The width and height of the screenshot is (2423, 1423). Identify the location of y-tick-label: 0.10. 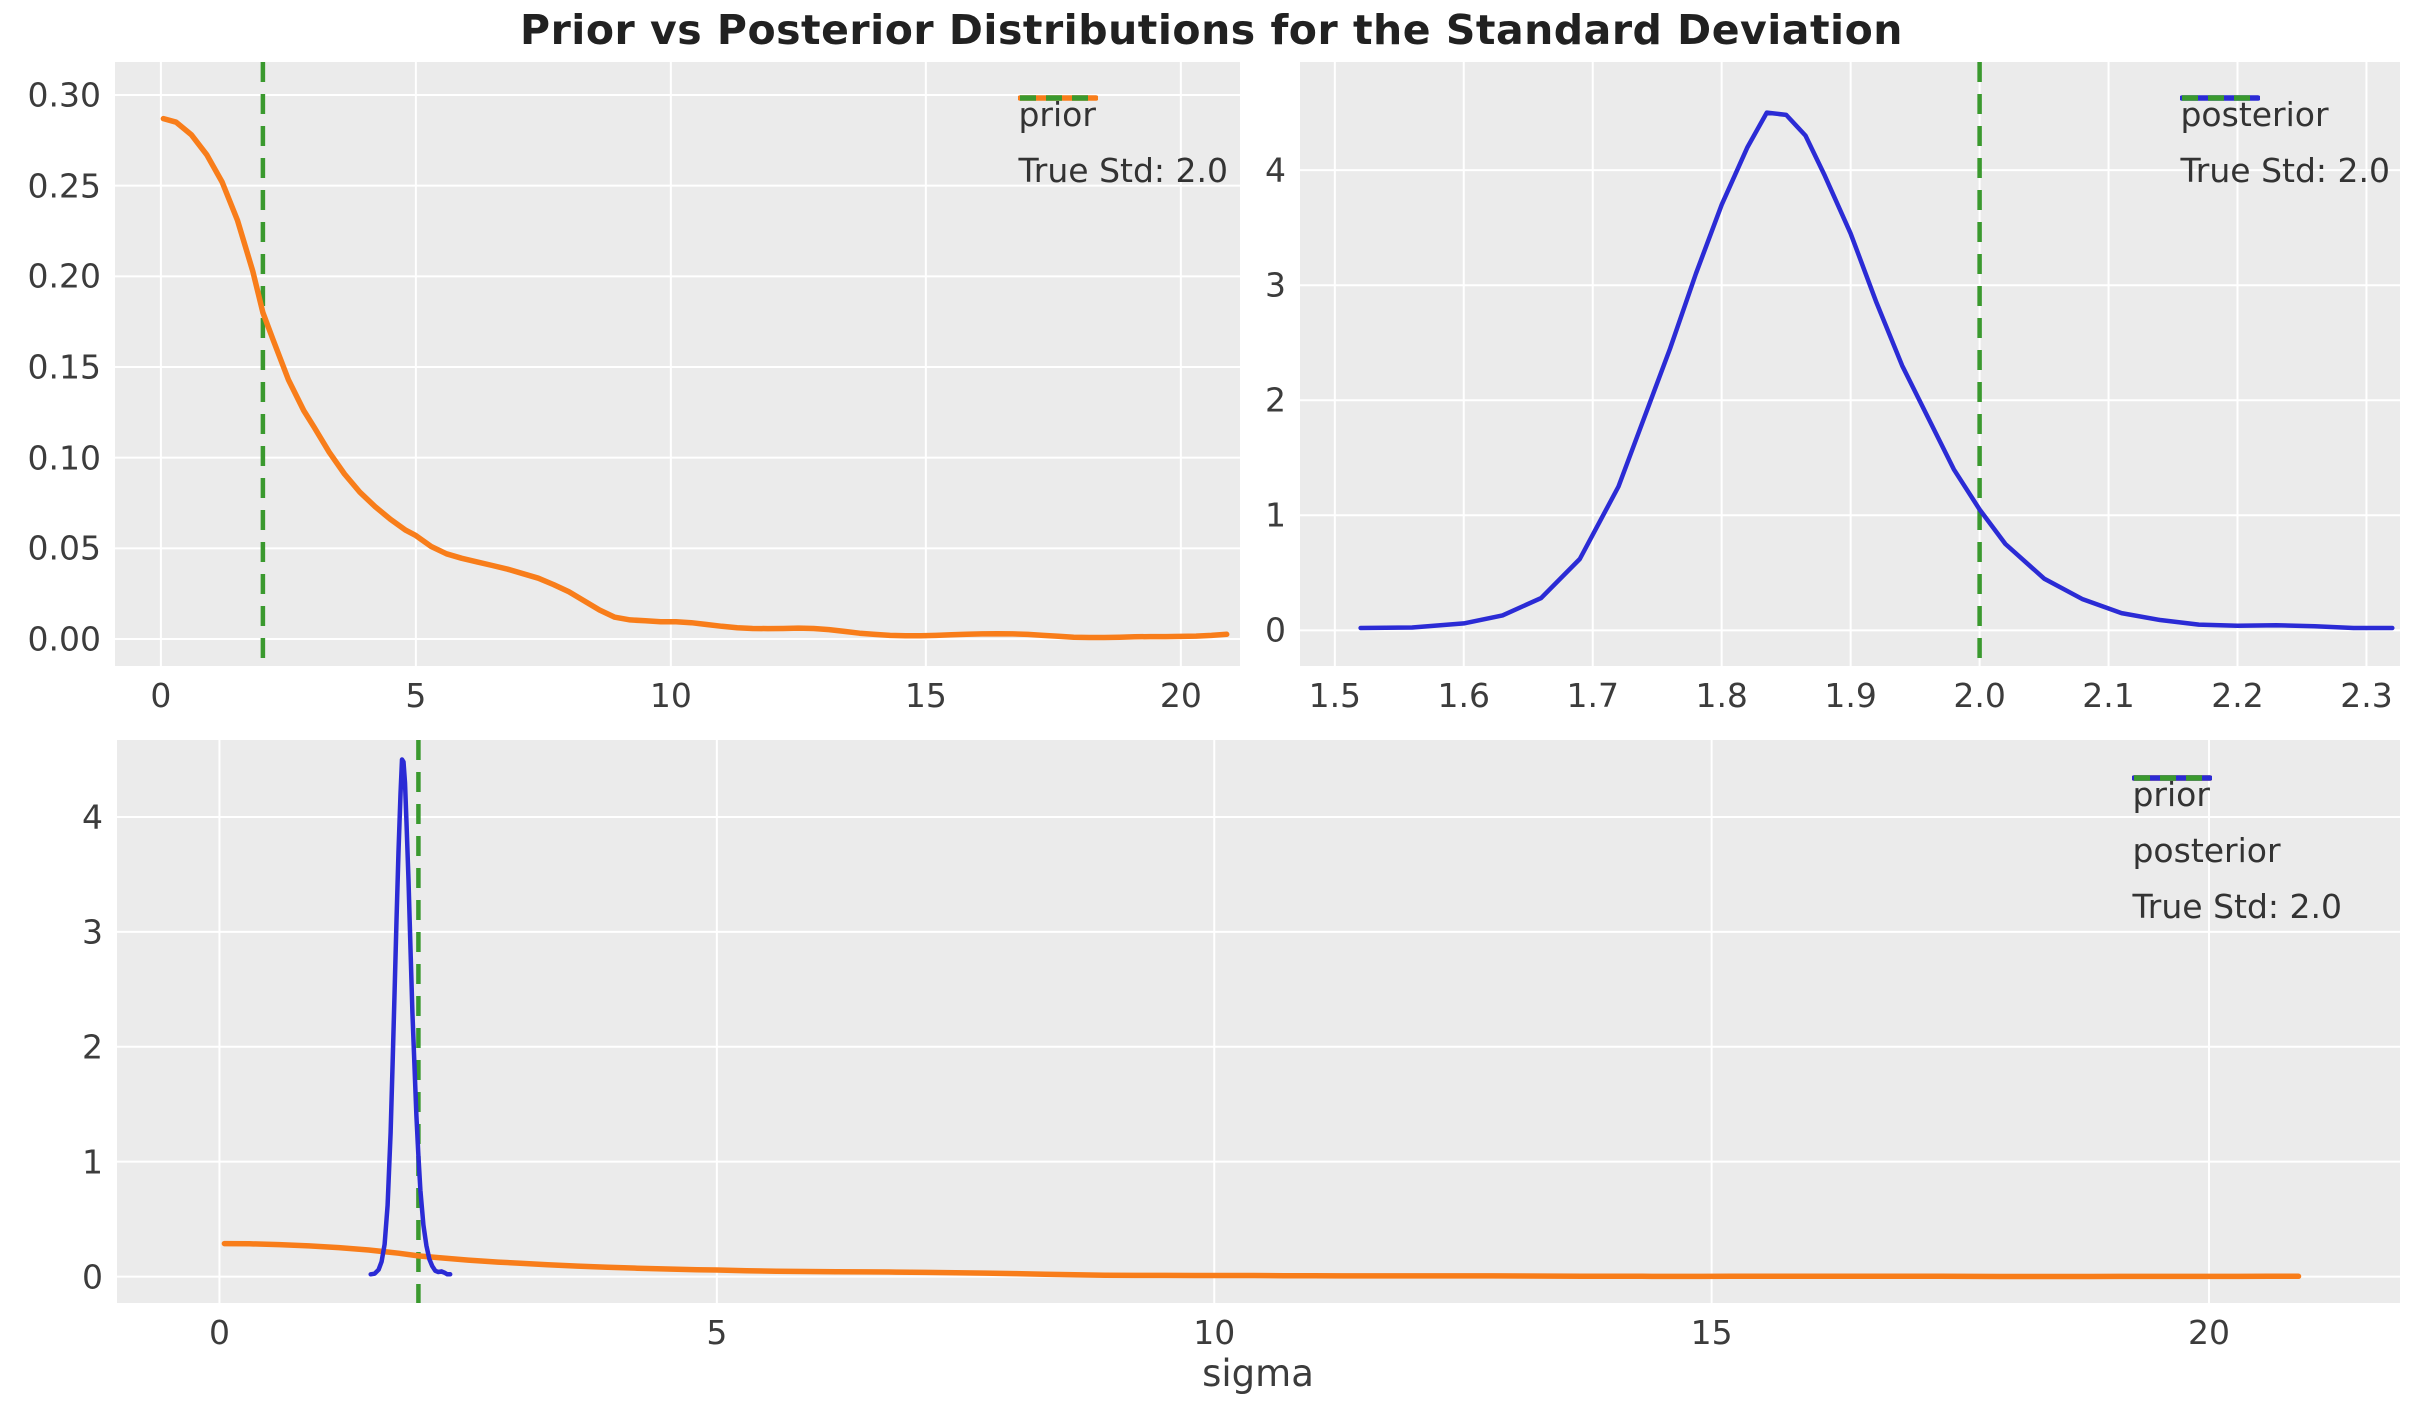
(64, 458).